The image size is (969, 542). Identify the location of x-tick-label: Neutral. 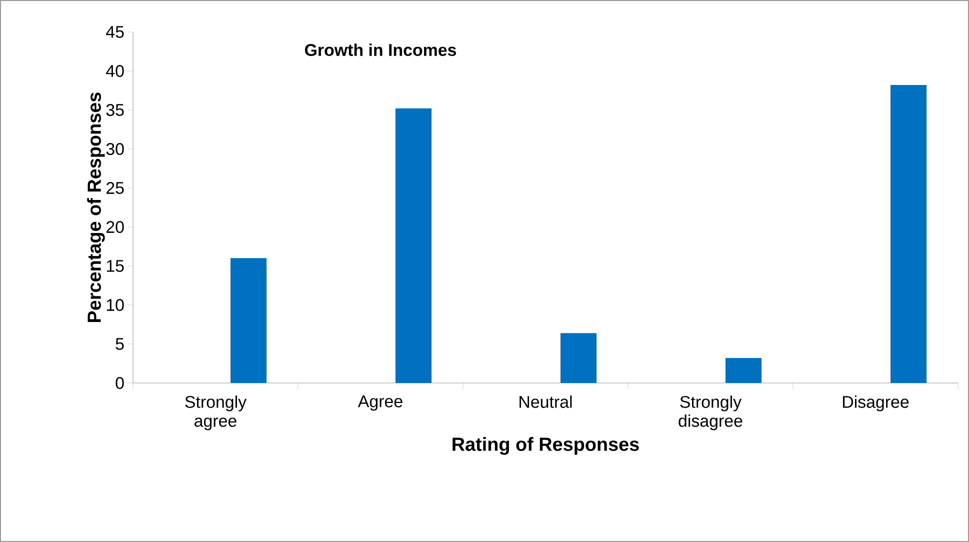
(546, 402).